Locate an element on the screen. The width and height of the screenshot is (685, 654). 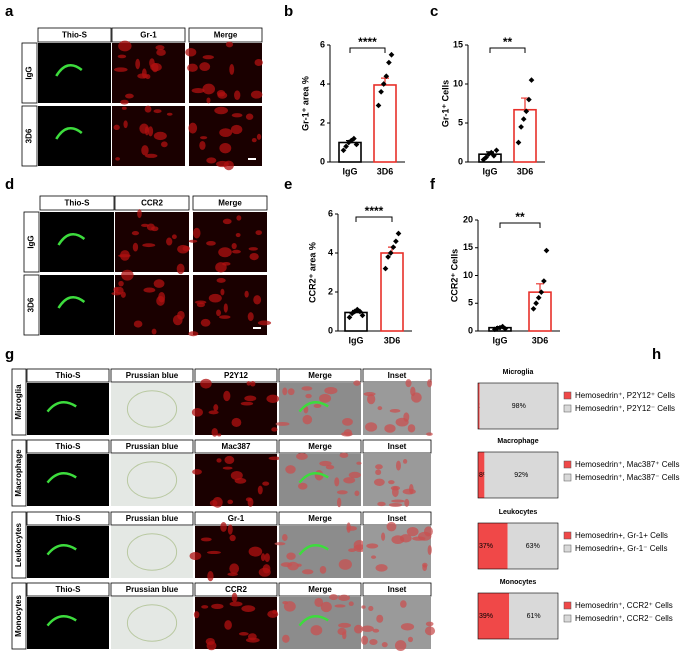
significance: ** is located at coordinates (508, 42).